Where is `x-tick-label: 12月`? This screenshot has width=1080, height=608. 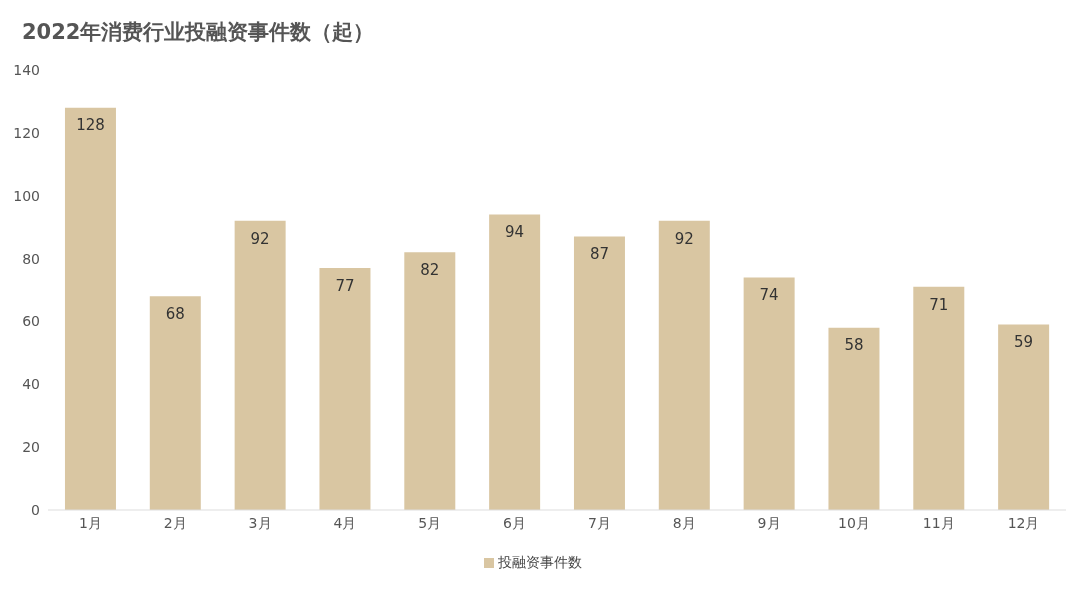
x-tick-label: 12月 is located at coordinates (1023, 522).